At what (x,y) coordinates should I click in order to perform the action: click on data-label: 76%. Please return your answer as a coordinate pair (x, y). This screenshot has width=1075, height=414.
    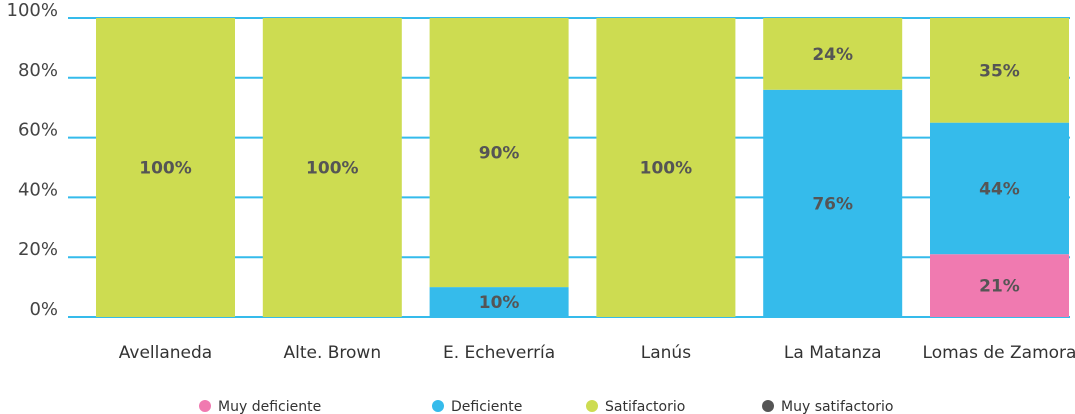
    Looking at the image, I should click on (832, 204).